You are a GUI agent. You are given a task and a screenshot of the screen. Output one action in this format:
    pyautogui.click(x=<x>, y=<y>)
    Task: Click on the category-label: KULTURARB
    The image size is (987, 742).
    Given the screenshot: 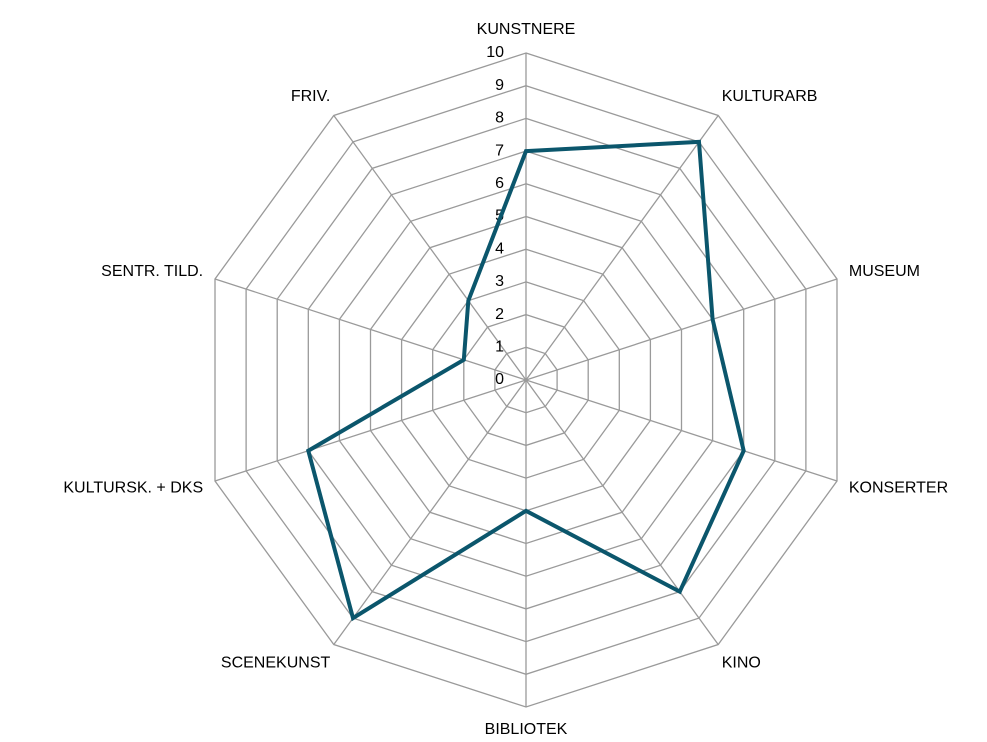 What is the action you would take?
    pyautogui.click(x=770, y=96)
    